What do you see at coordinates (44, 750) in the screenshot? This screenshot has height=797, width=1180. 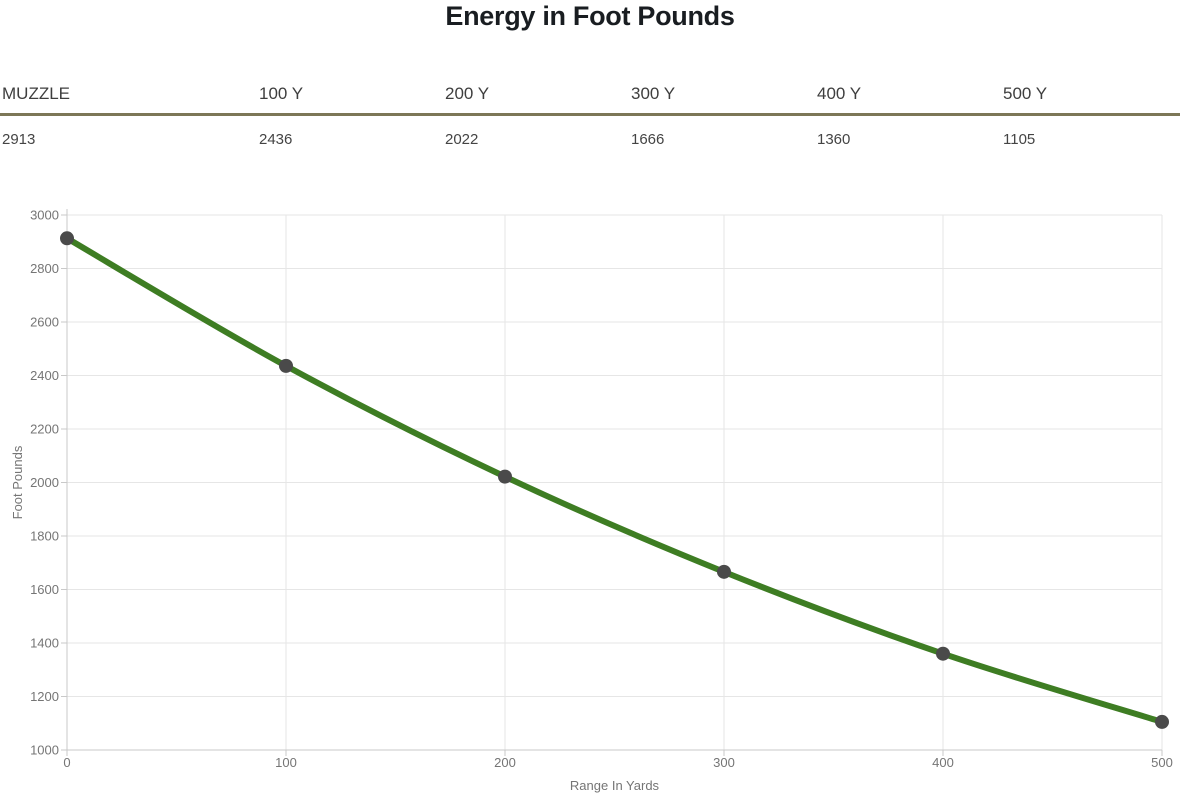 I see `y-tick-label: 1000` at bounding box center [44, 750].